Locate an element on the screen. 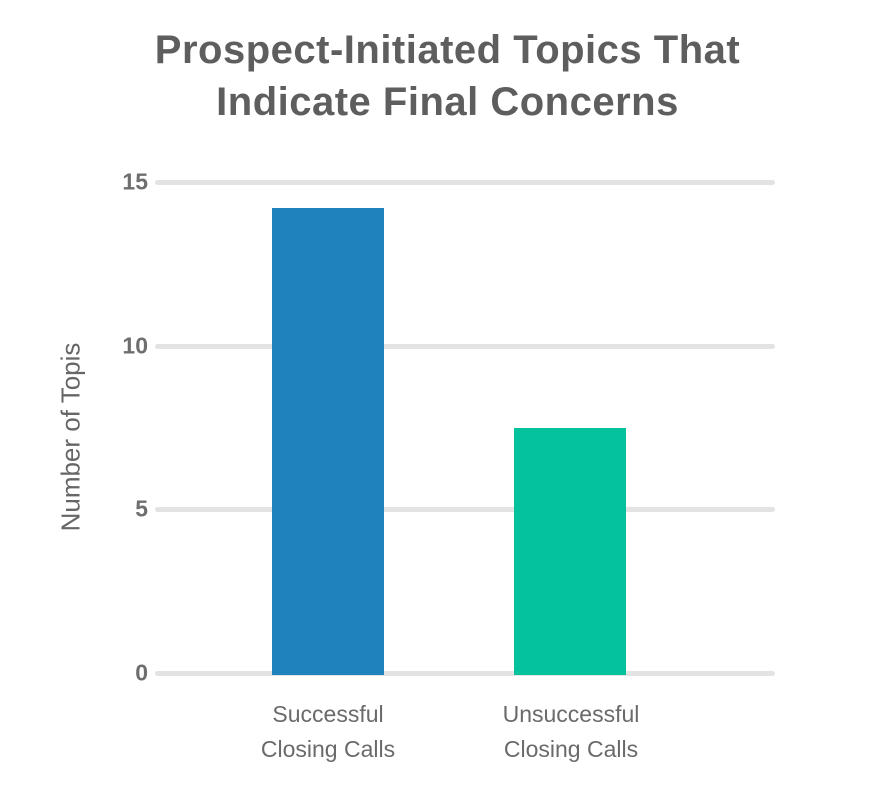  y-tick-label-0: 0 is located at coordinates (141, 672).